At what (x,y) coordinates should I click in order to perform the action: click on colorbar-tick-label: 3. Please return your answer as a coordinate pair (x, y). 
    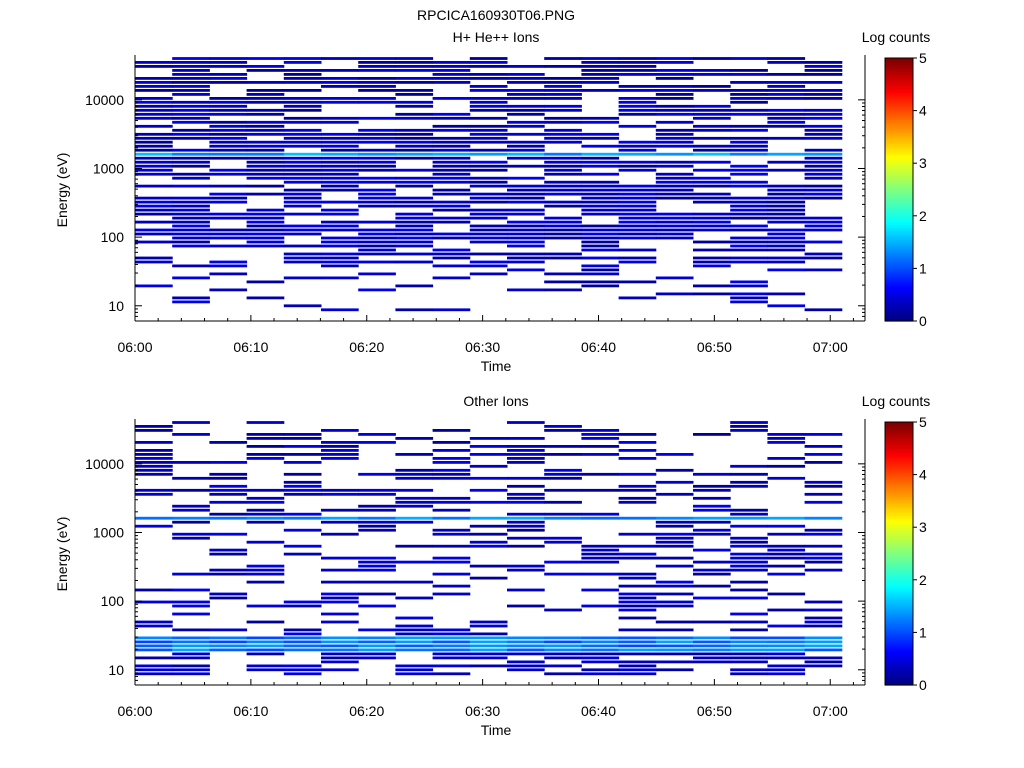
    Looking at the image, I should click on (923, 163).